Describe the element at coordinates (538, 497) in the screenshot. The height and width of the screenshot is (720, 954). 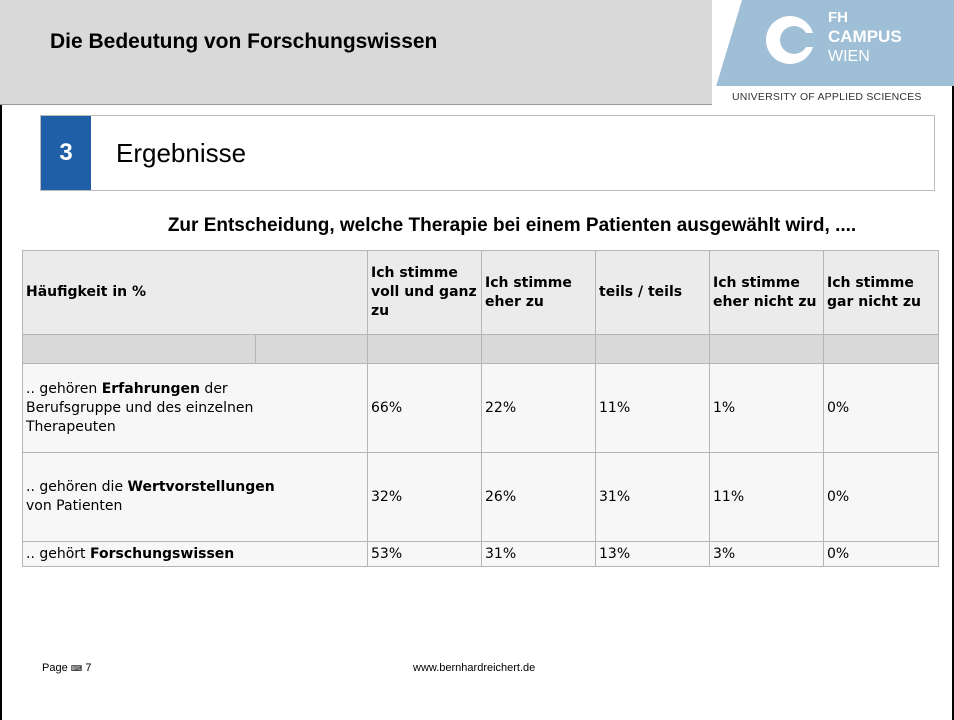
I see `value-cell: 26%` at that location.